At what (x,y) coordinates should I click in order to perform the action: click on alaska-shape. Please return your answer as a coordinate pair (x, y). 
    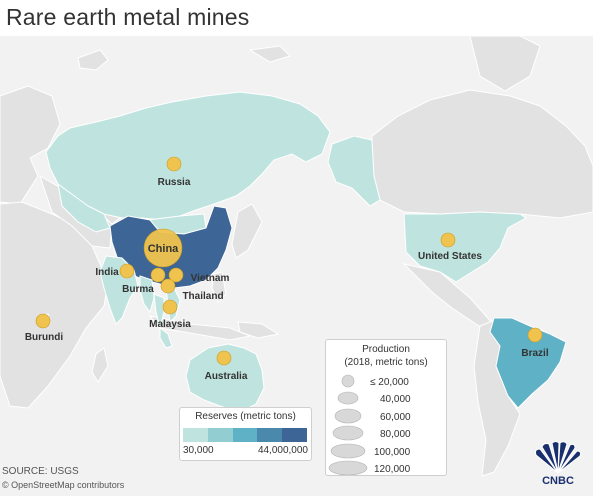
    Looking at the image, I should click on (354, 171).